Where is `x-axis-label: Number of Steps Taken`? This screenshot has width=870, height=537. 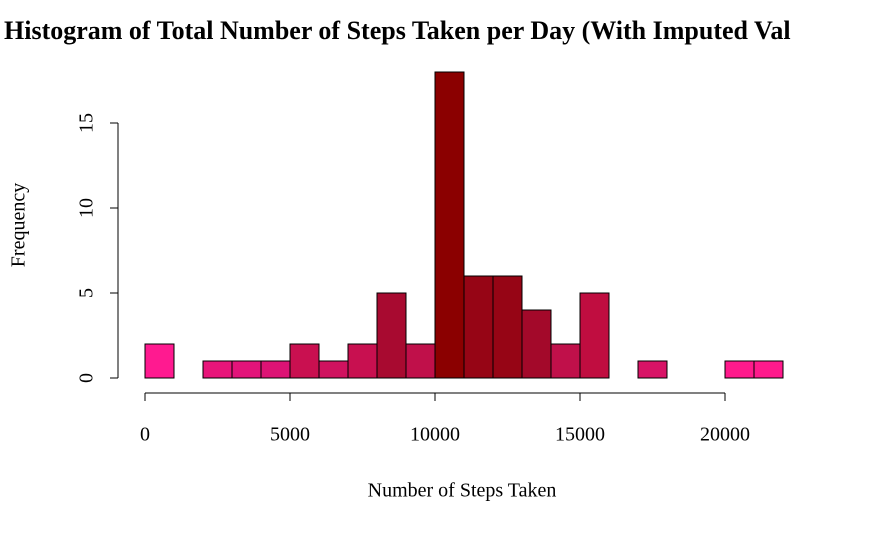 x-axis-label: Number of Steps Taken is located at coordinates (462, 491).